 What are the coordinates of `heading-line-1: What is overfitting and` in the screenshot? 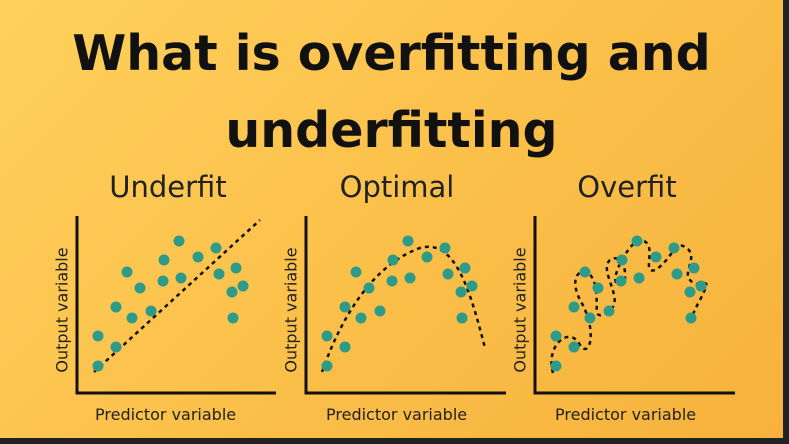 It's located at (391, 53).